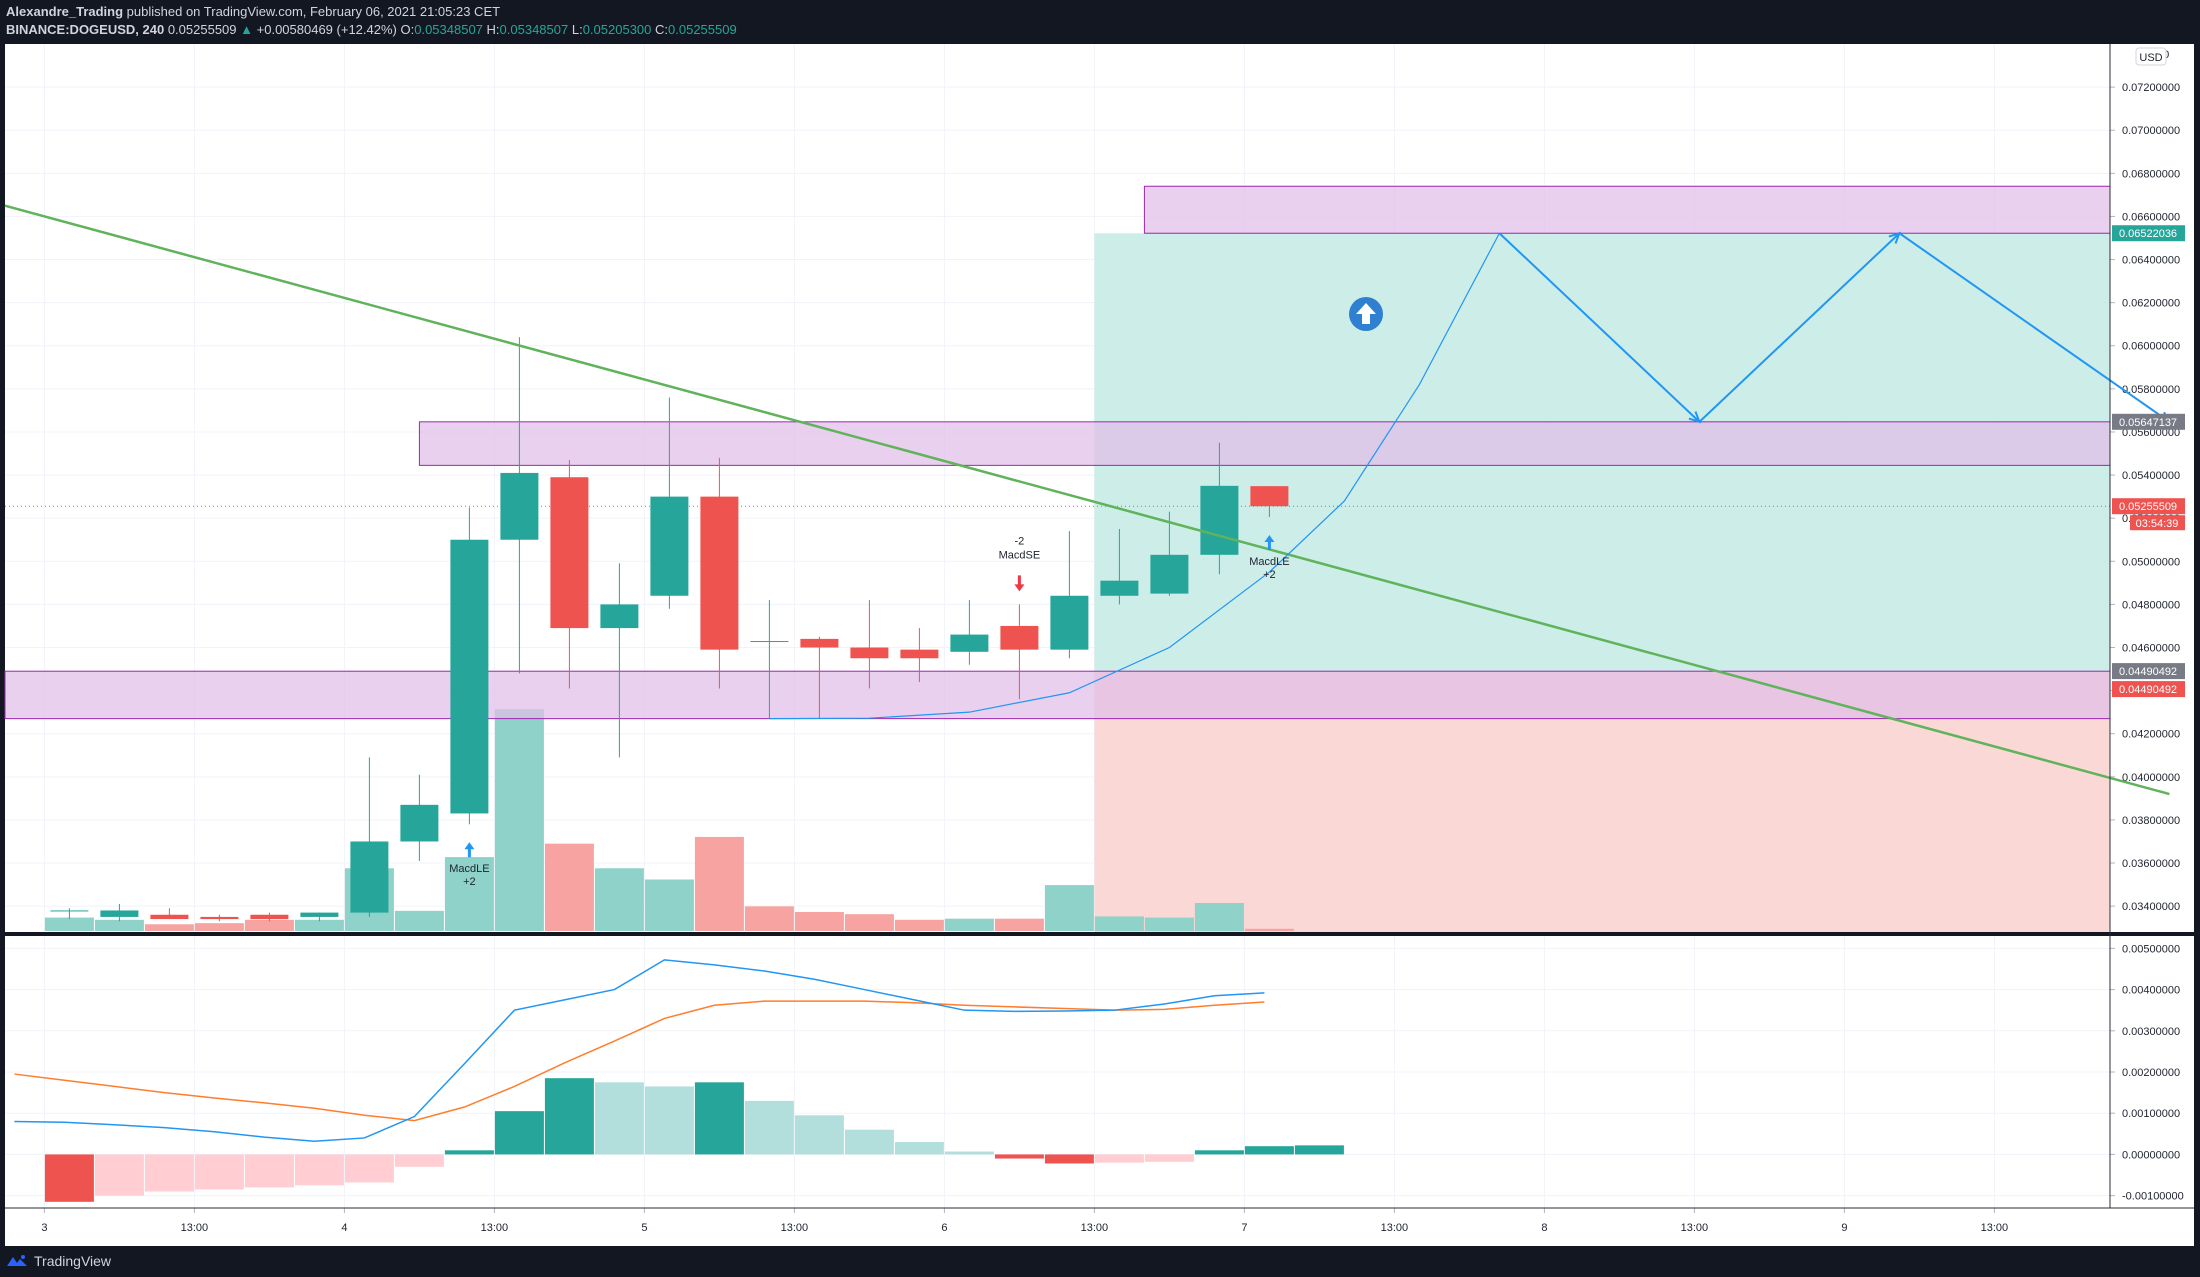  What do you see at coordinates (2151, 1032) in the screenshot?
I see `macd-tick-label: 0.00300000` at bounding box center [2151, 1032].